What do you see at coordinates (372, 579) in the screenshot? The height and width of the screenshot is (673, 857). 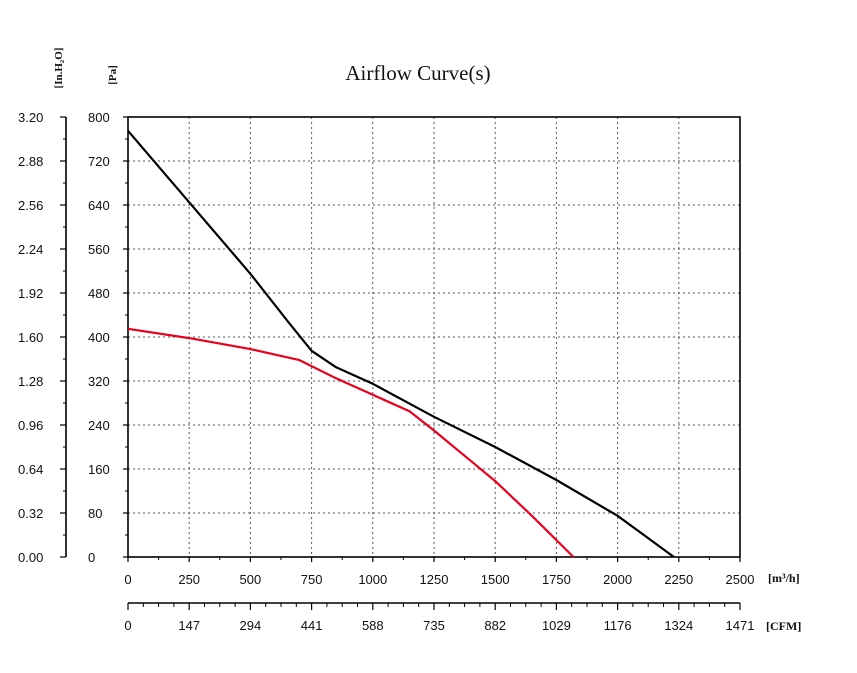 I see `x-tick-label: 1000` at bounding box center [372, 579].